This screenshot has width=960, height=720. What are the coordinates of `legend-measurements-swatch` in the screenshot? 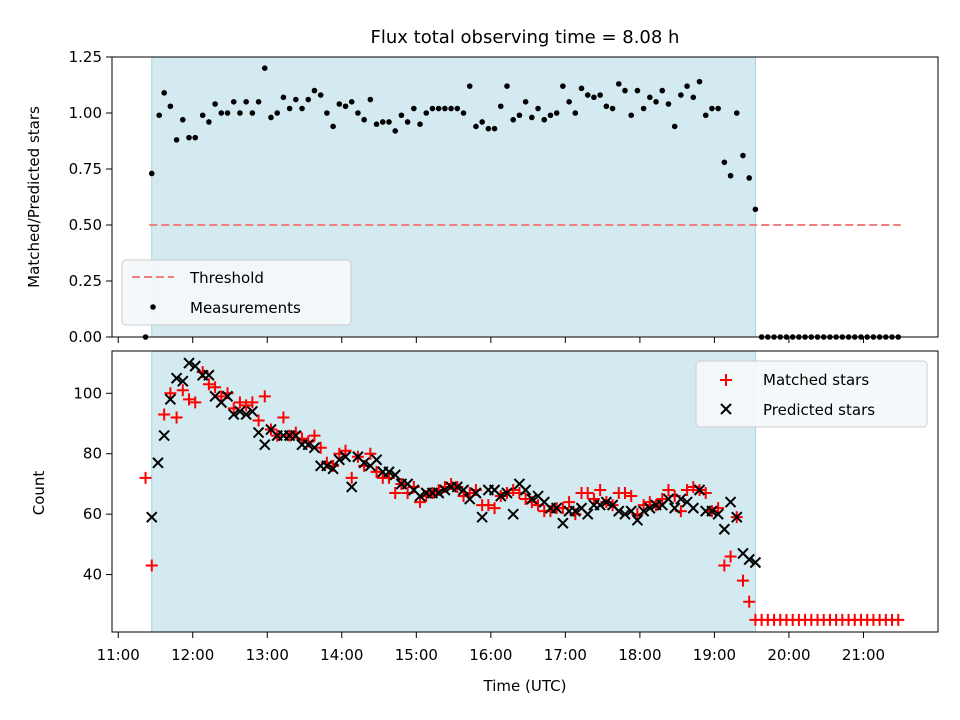 It's located at (153, 307).